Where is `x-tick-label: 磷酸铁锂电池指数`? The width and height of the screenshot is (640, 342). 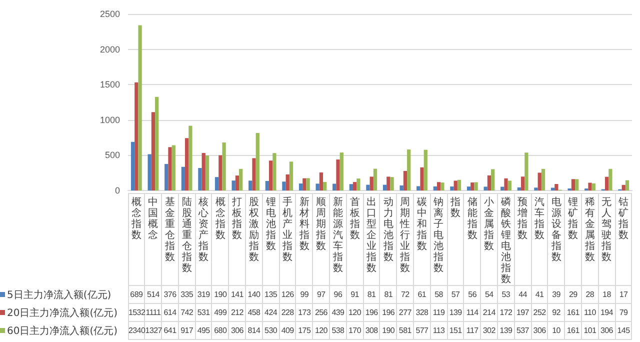 x-tick-label: 磷酸铁锂电池指数 is located at coordinates (505, 241).